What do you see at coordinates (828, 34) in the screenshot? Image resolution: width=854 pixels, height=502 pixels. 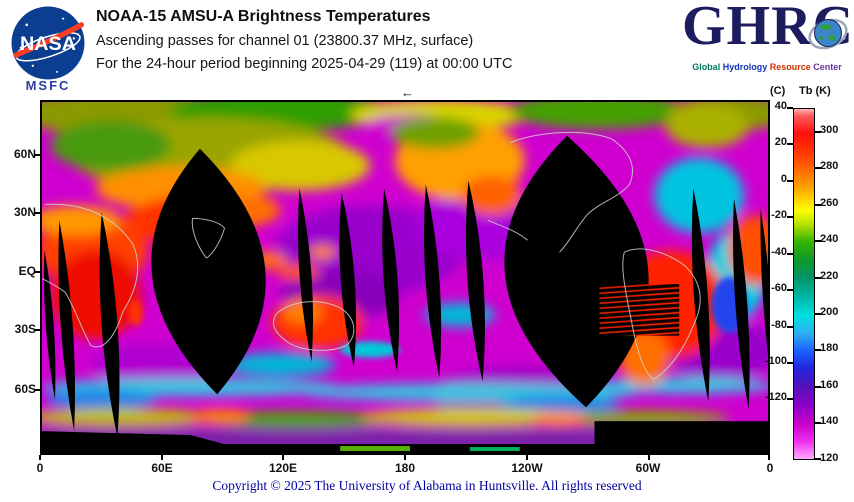 I see `globe-icon` at bounding box center [828, 34].